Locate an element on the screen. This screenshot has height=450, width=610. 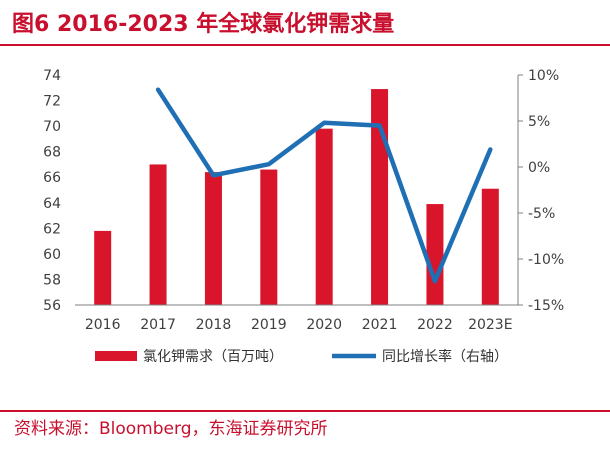
source-divider is located at coordinates (305, 411).